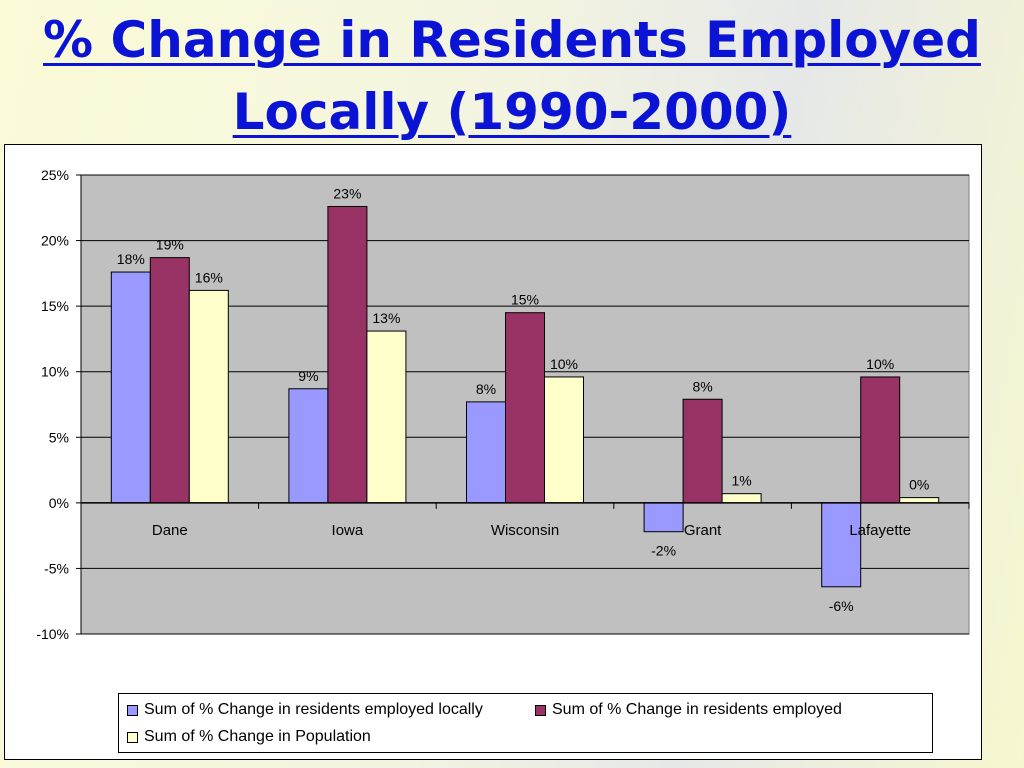 The image size is (1024, 768). What do you see at coordinates (880, 530) in the screenshot?
I see `x-category-label: Lafayette` at bounding box center [880, 530].